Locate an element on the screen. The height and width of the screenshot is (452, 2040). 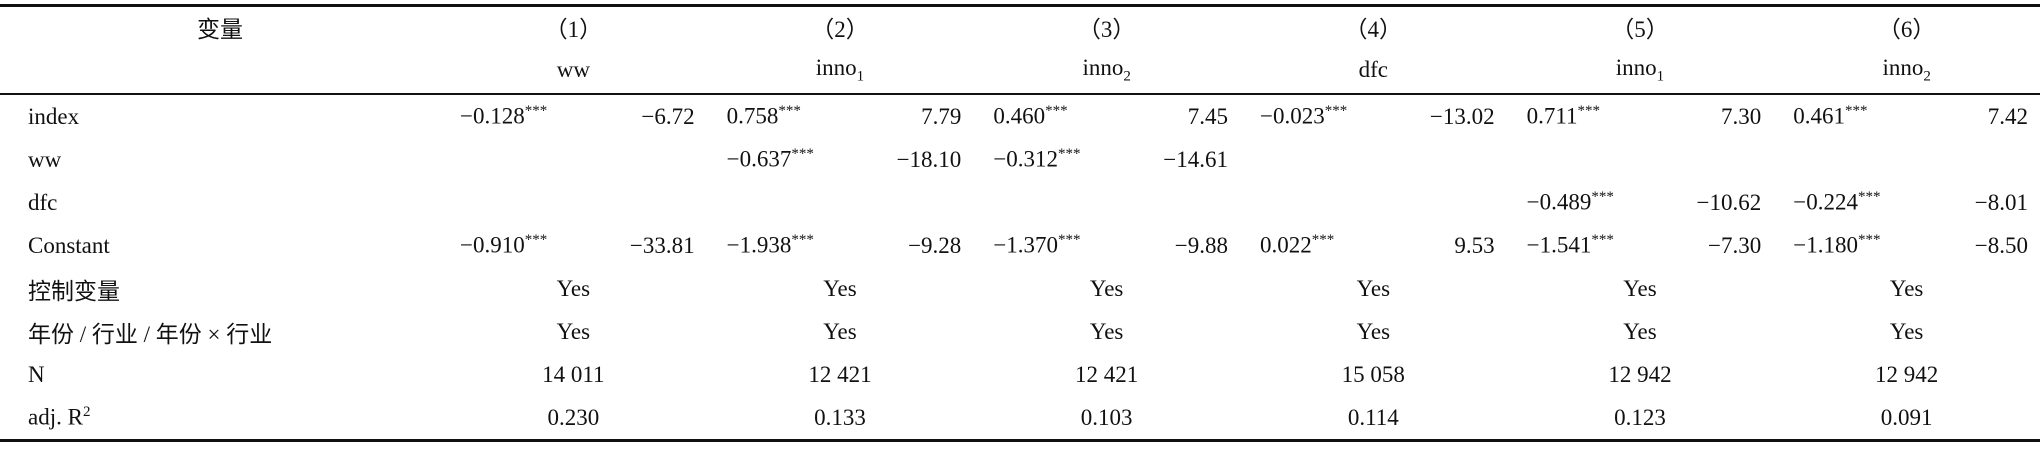
row-label: Constant is located at coordinates (69, 245).